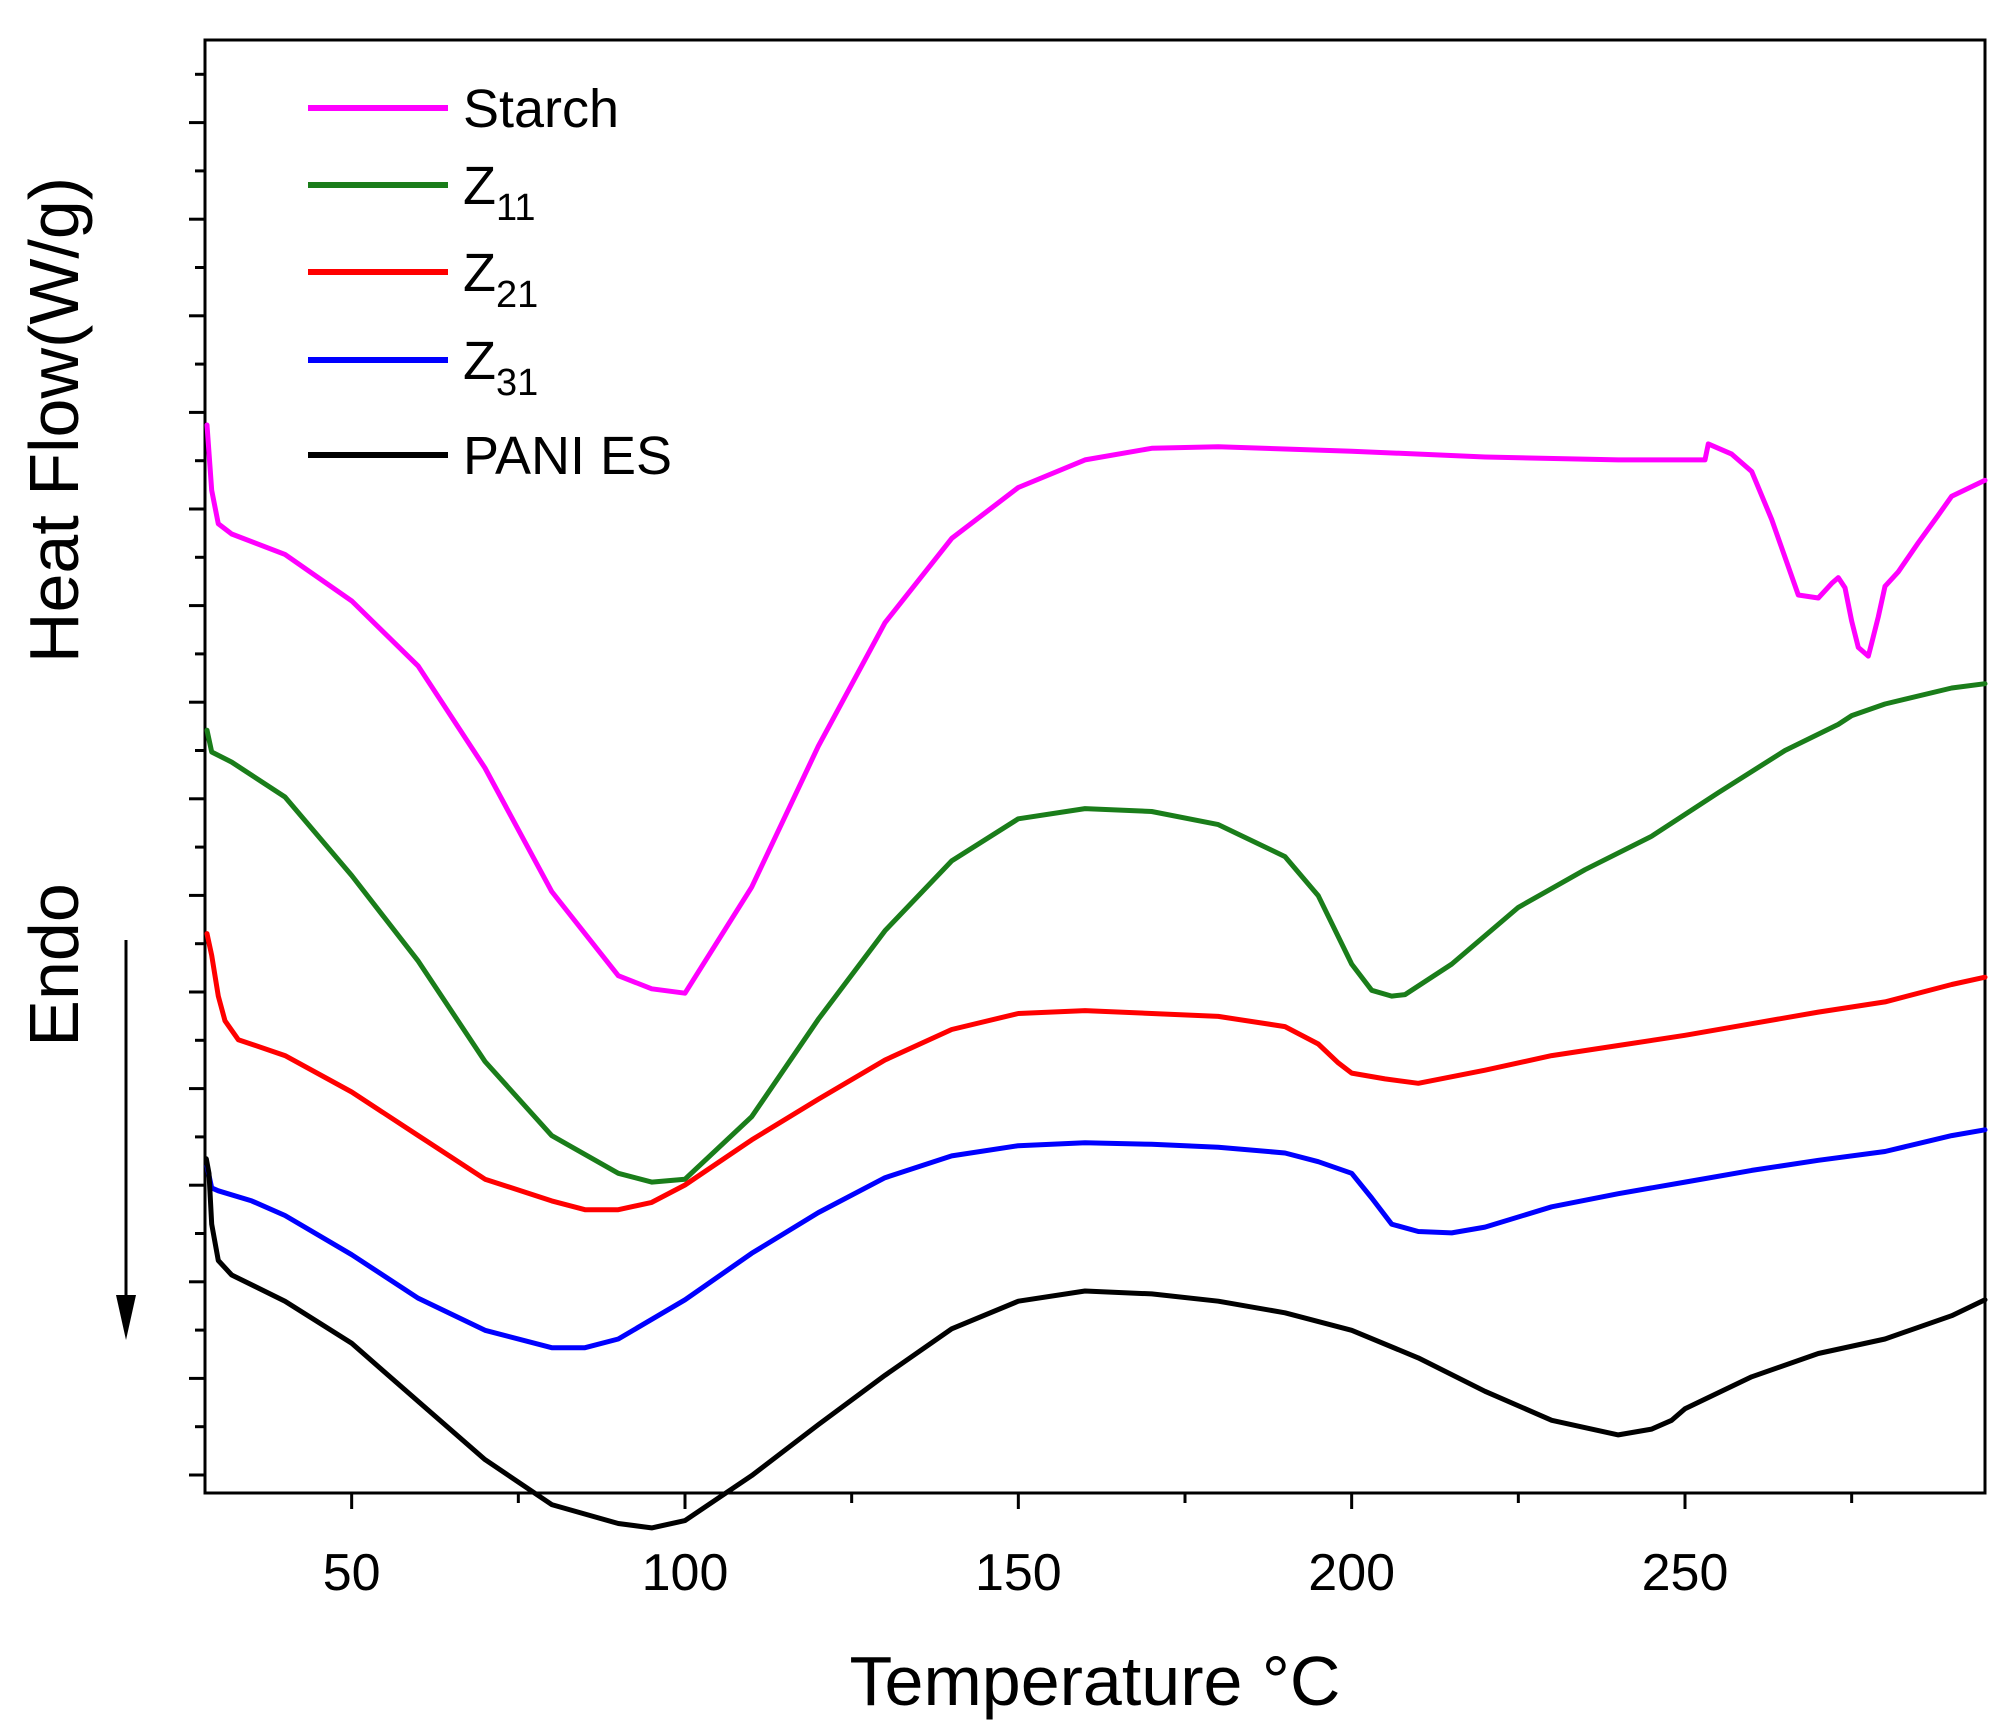  I want to click on x-tick-label: 200, so click(1351, 1573).